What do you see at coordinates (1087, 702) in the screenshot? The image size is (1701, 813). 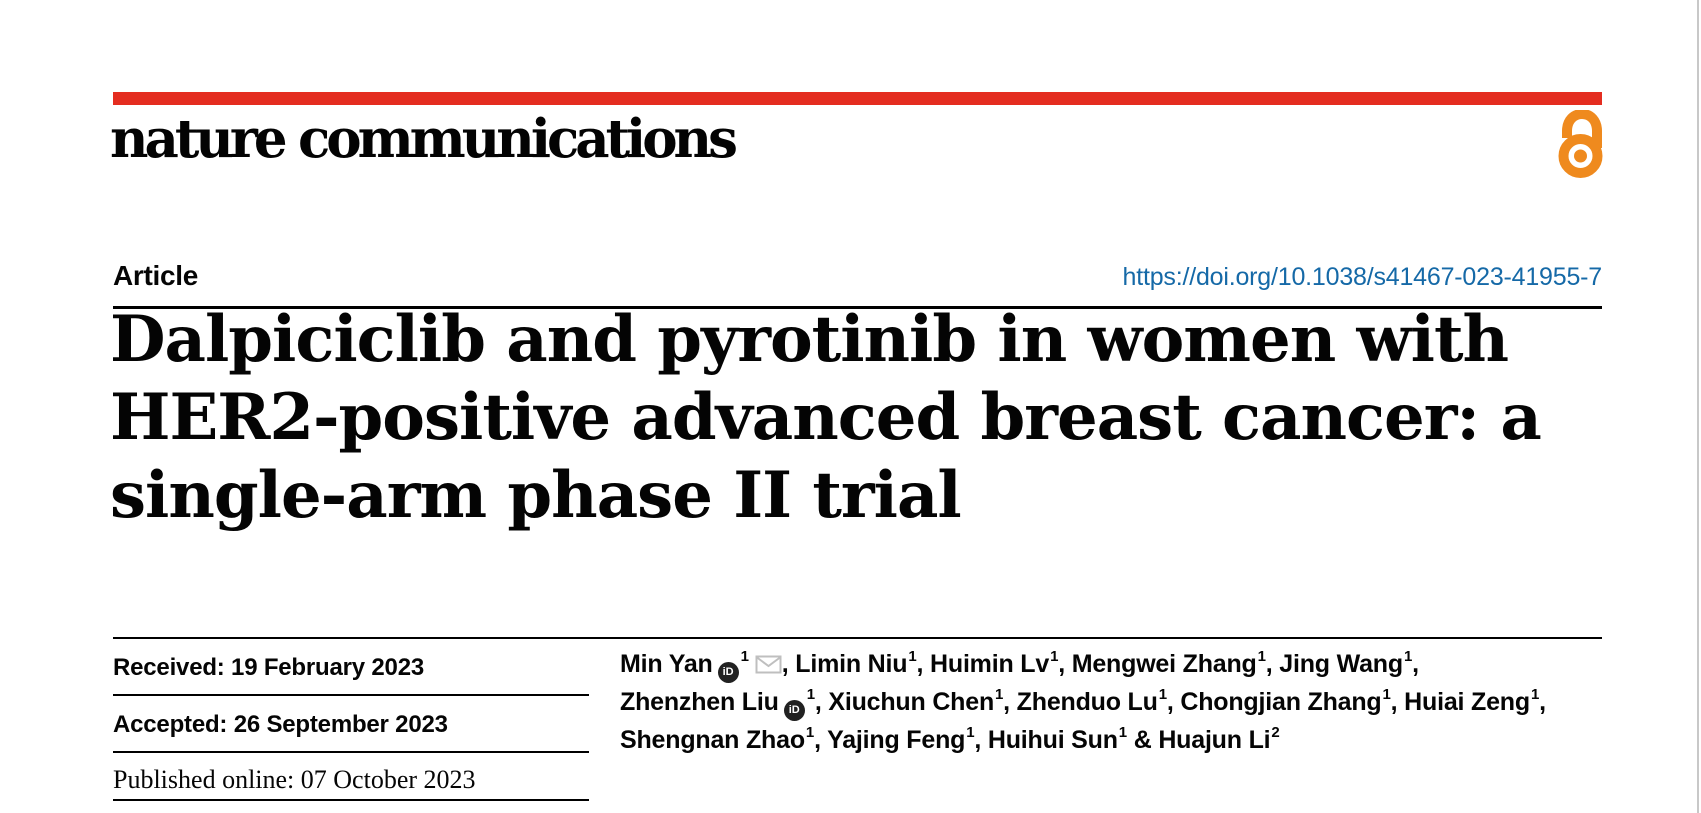 I see `author-name: Zhenduo Lu` at bounding box center [1087, 702].